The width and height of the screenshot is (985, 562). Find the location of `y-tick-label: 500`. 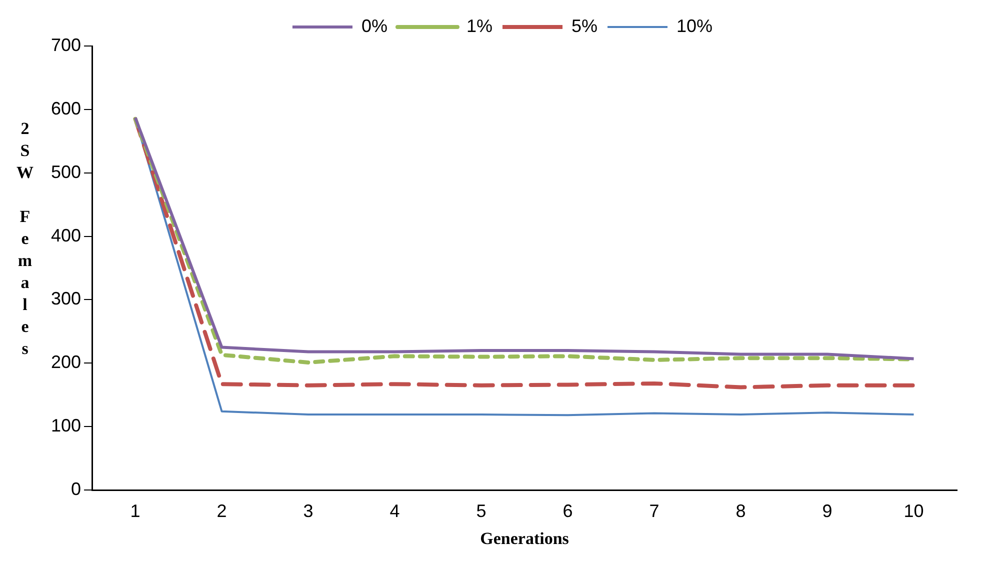

y-tick-label: 500 is located at coordinates (66, 172).